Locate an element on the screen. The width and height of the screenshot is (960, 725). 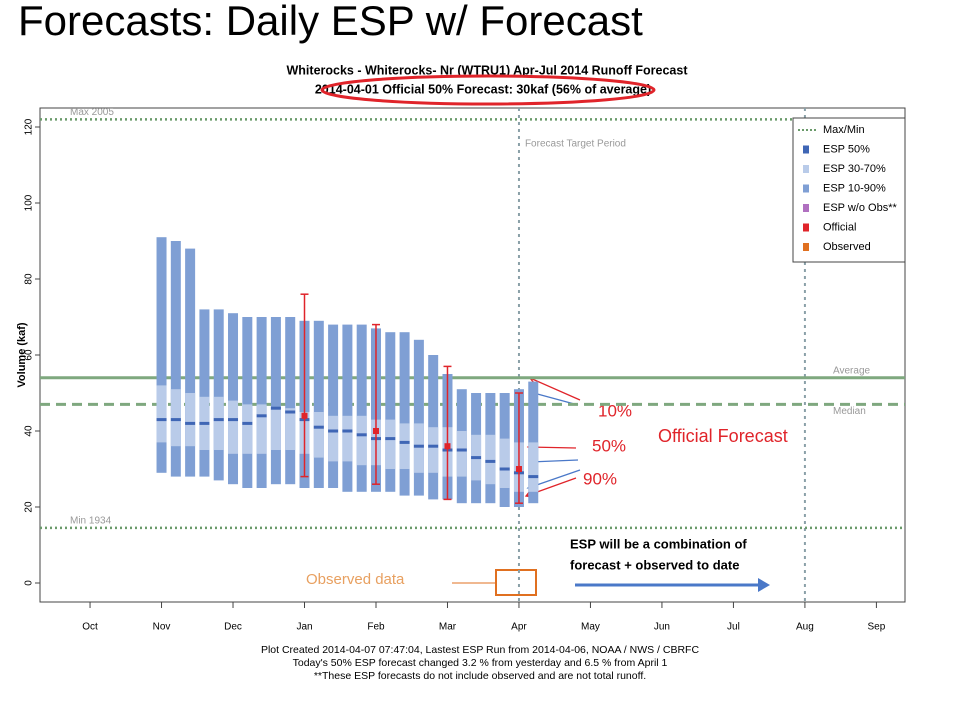
legend-label: ESP 50% is located at coordinates (846, 149).